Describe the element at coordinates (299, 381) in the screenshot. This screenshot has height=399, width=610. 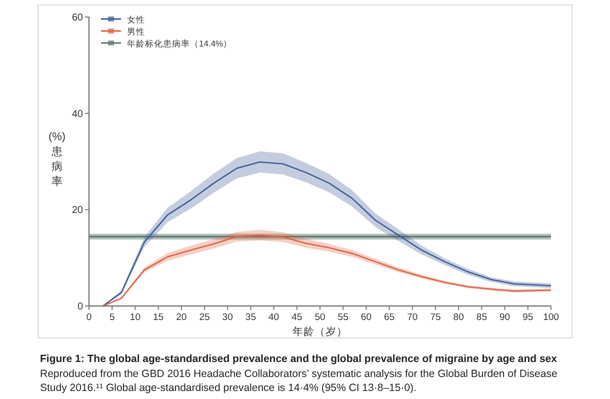
I see `text: Reproduced from the GBD 2016 Headache Collaborators’ systematic analysis for the Global Burden of Disease Study 2016.¹¹ Global age-standardised prevalence is 14·4% (95% CI 13·8–15·0).` at that location.